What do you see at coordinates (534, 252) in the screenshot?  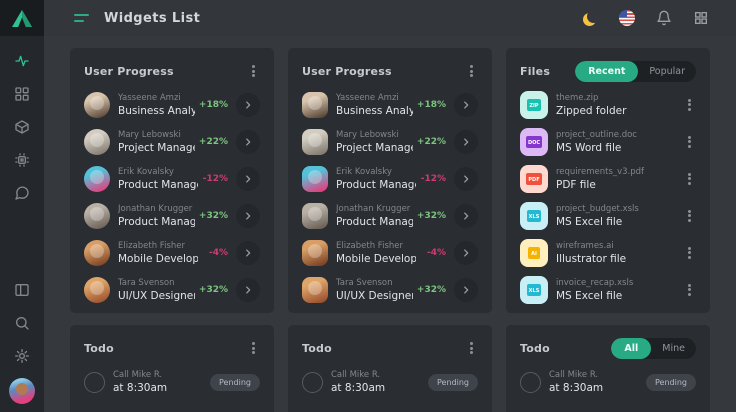 I see `file-type-icon: AI` at bounding box center [534, 252].